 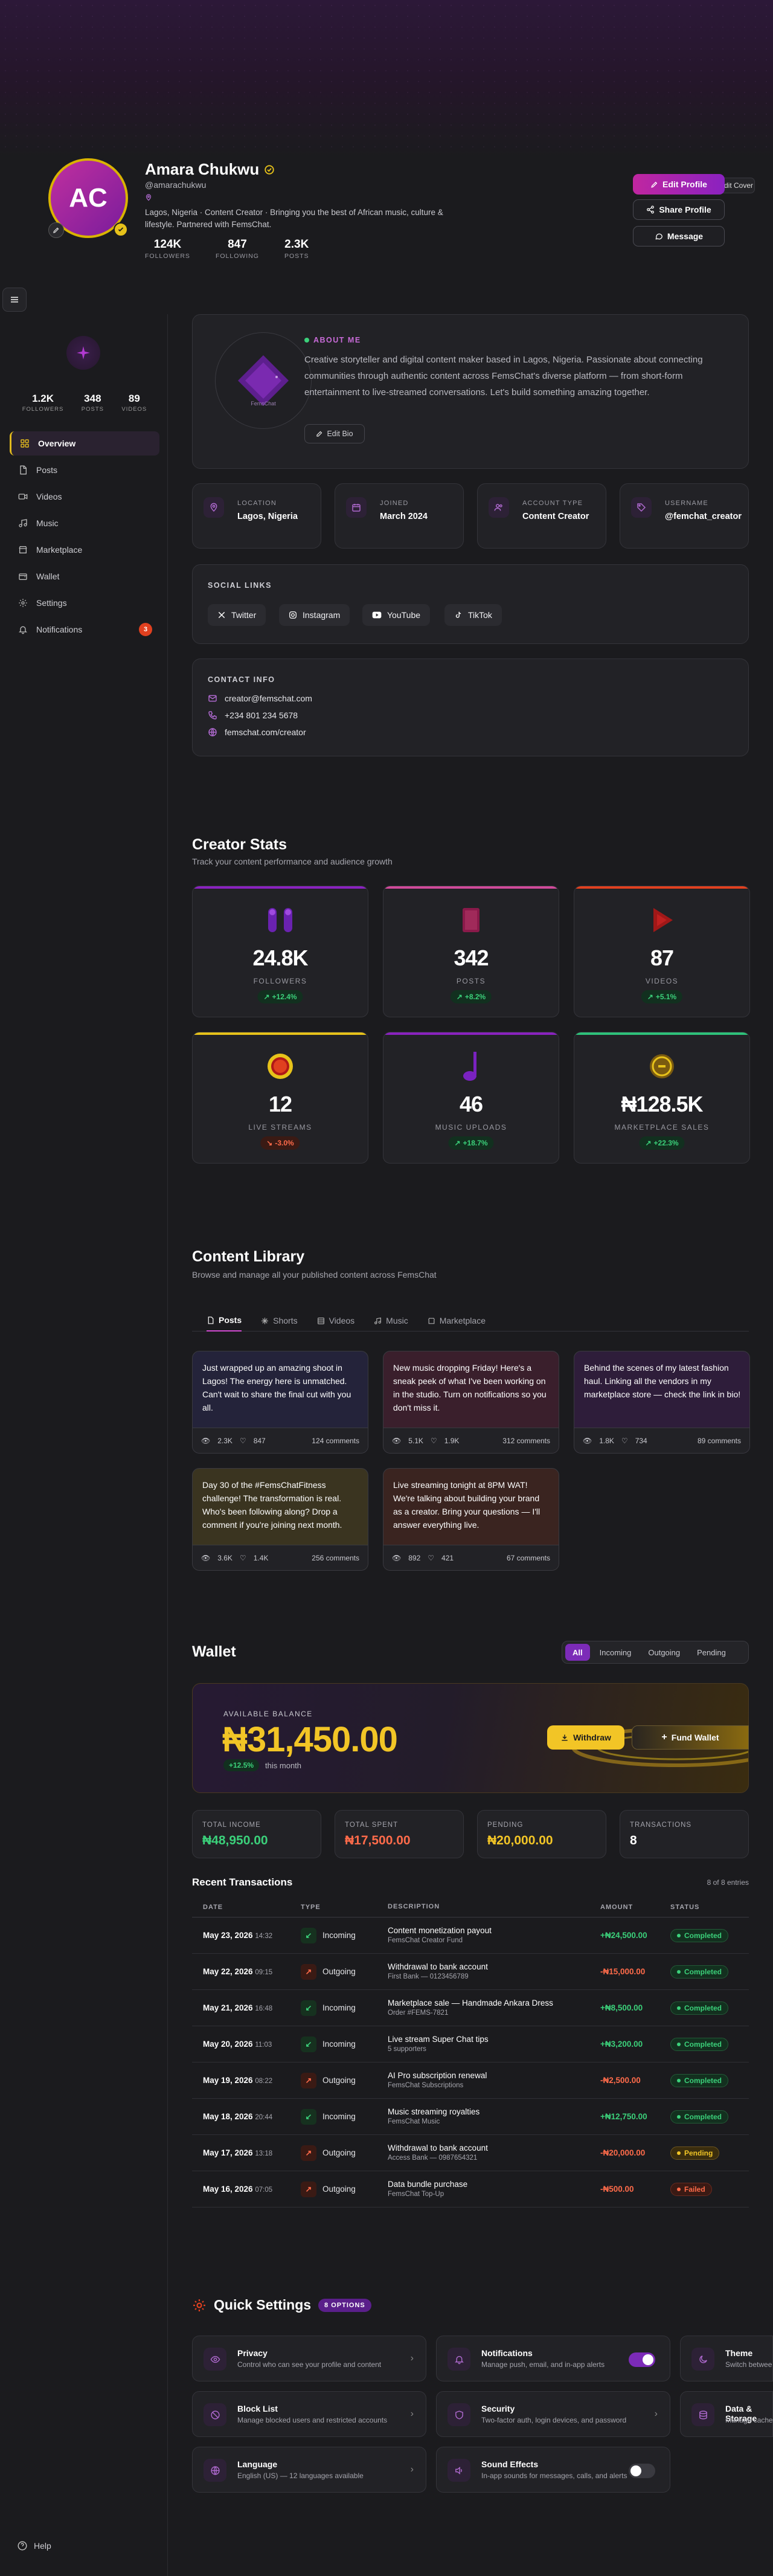 I want to click on info-card-account-type: ACCOUNT TYPE Content Creator, so click(x=541, y=516).